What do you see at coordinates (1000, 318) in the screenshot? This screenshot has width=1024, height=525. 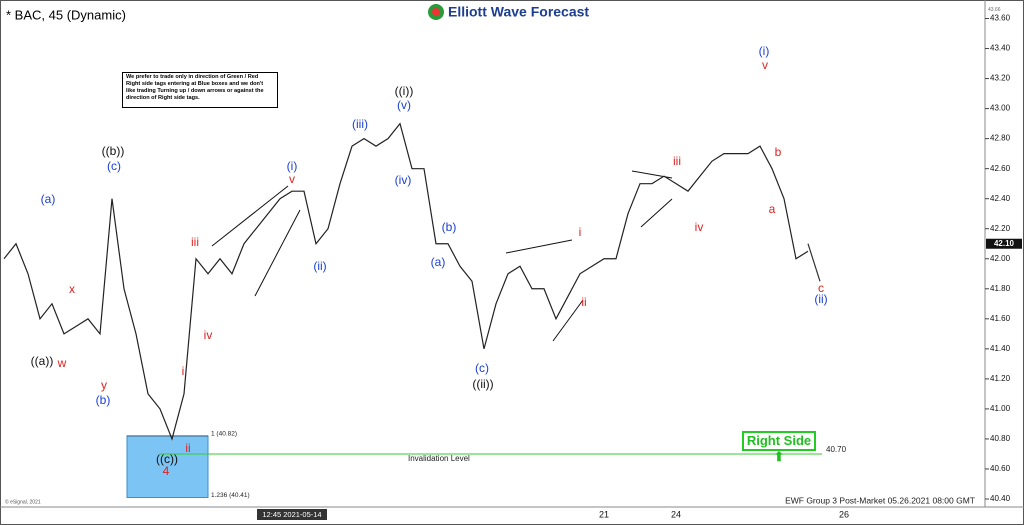 I see `y-tick-label: 41.60` at bounding box center [1000, 318].